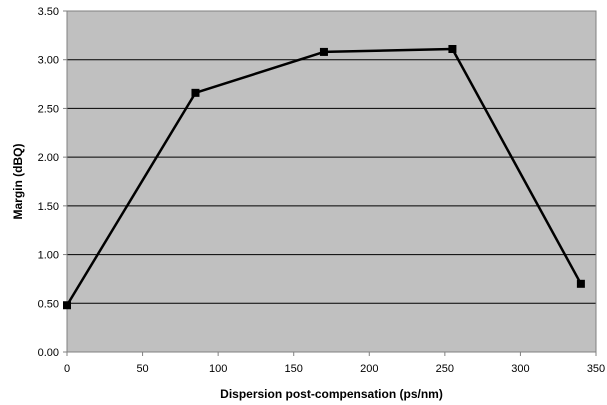 Image resolution: width=607 pixels, height=405 pixels. What do you see at coordinates (294, 369) in the screenshot?
I see `x-tick-label: 150` at bounding box center [294, 369].